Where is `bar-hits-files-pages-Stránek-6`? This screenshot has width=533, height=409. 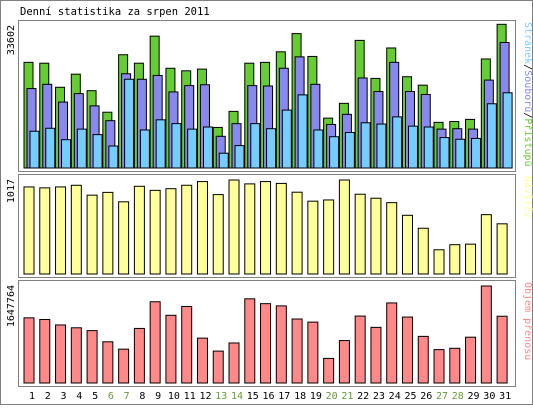
bar-hits-files-pages-Stránek-6 is located at coordinates (113, 157).